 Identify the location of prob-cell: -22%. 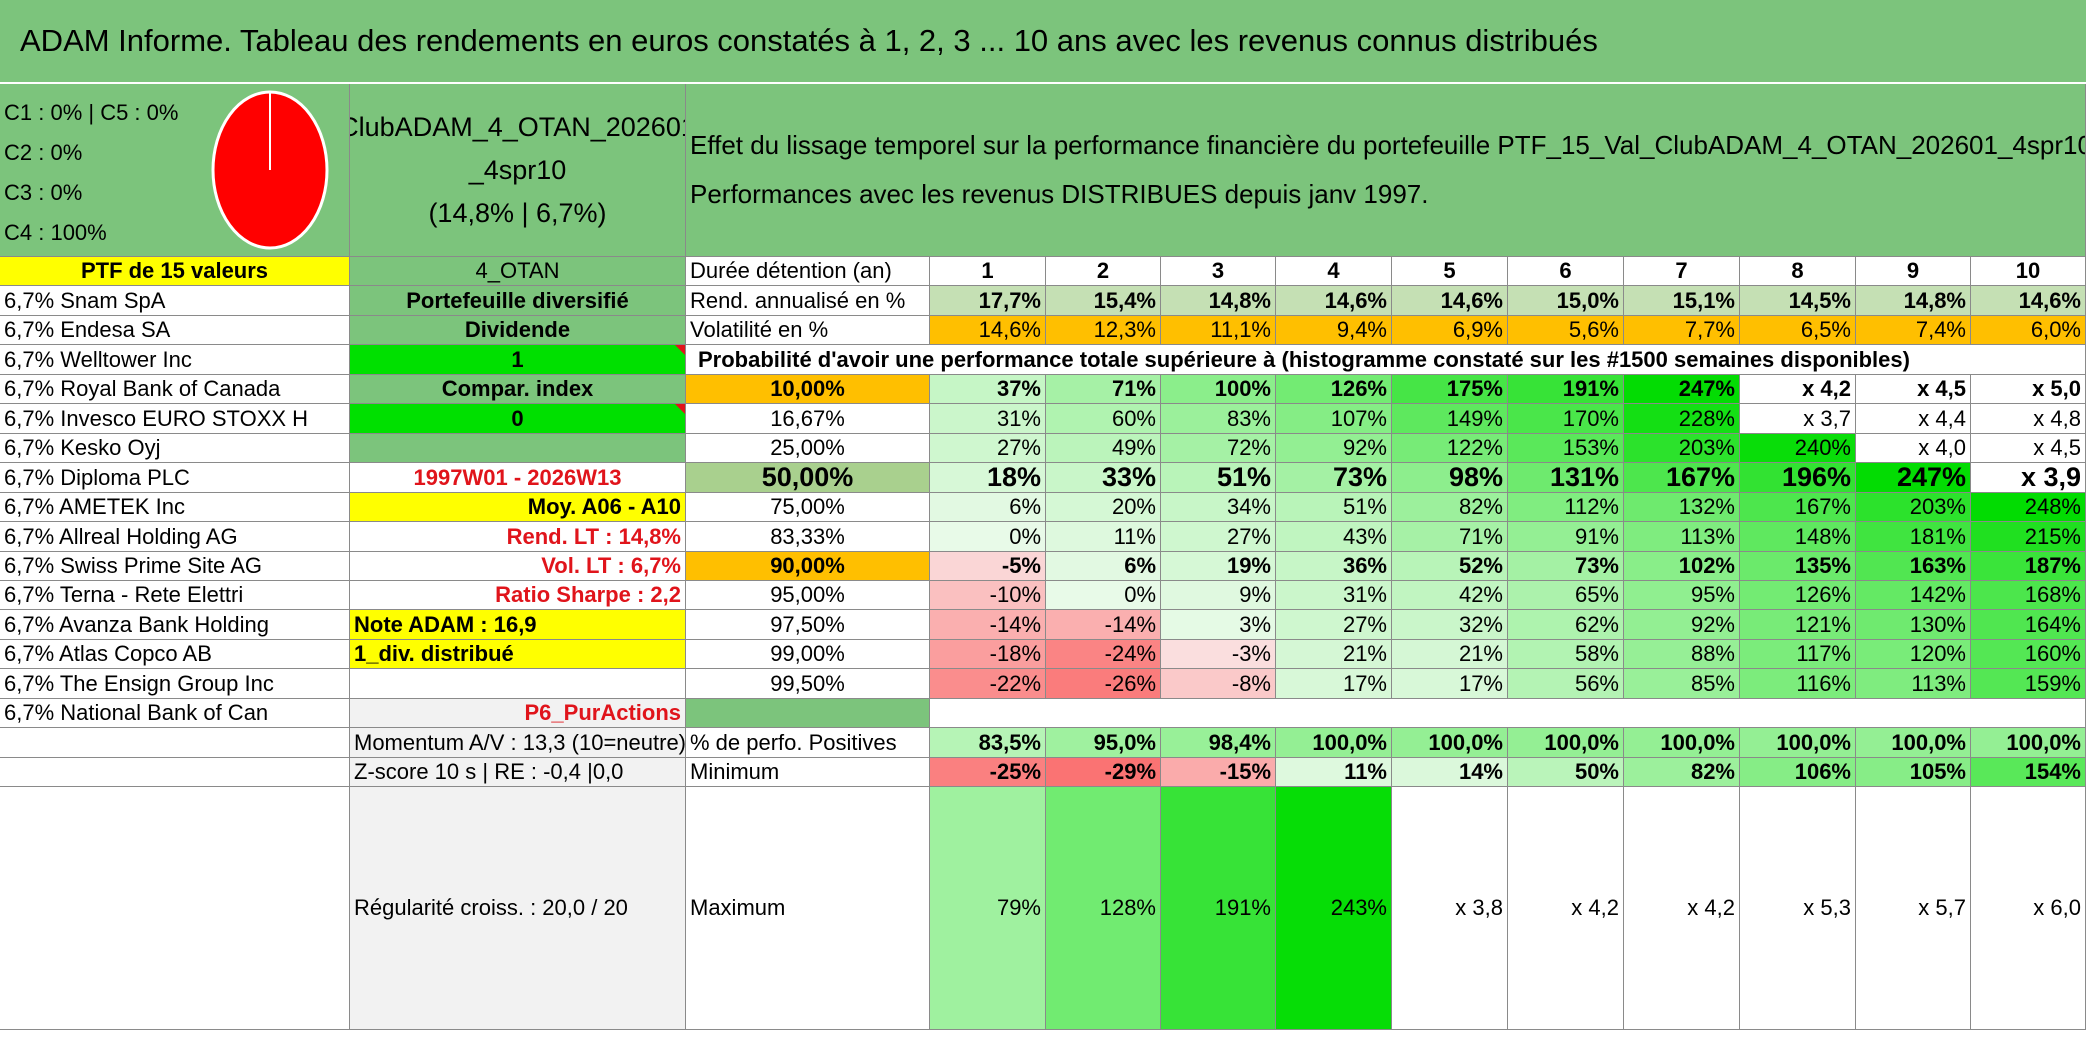
(988, 684).